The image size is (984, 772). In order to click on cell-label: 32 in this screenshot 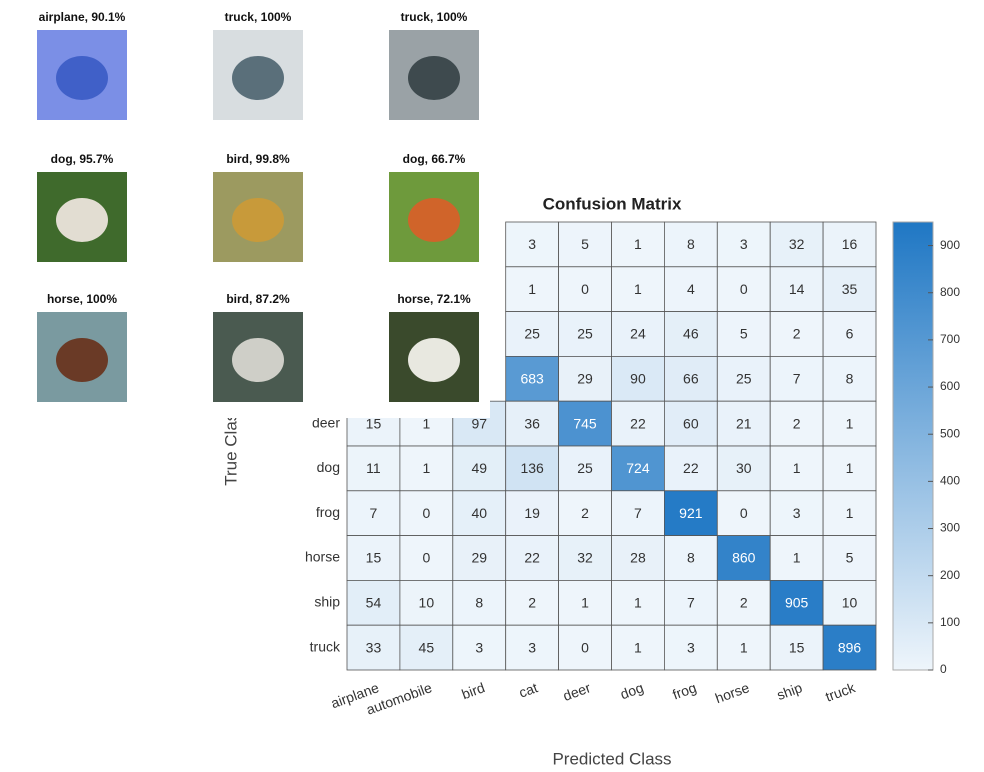, I will do `click(585, 558)`.